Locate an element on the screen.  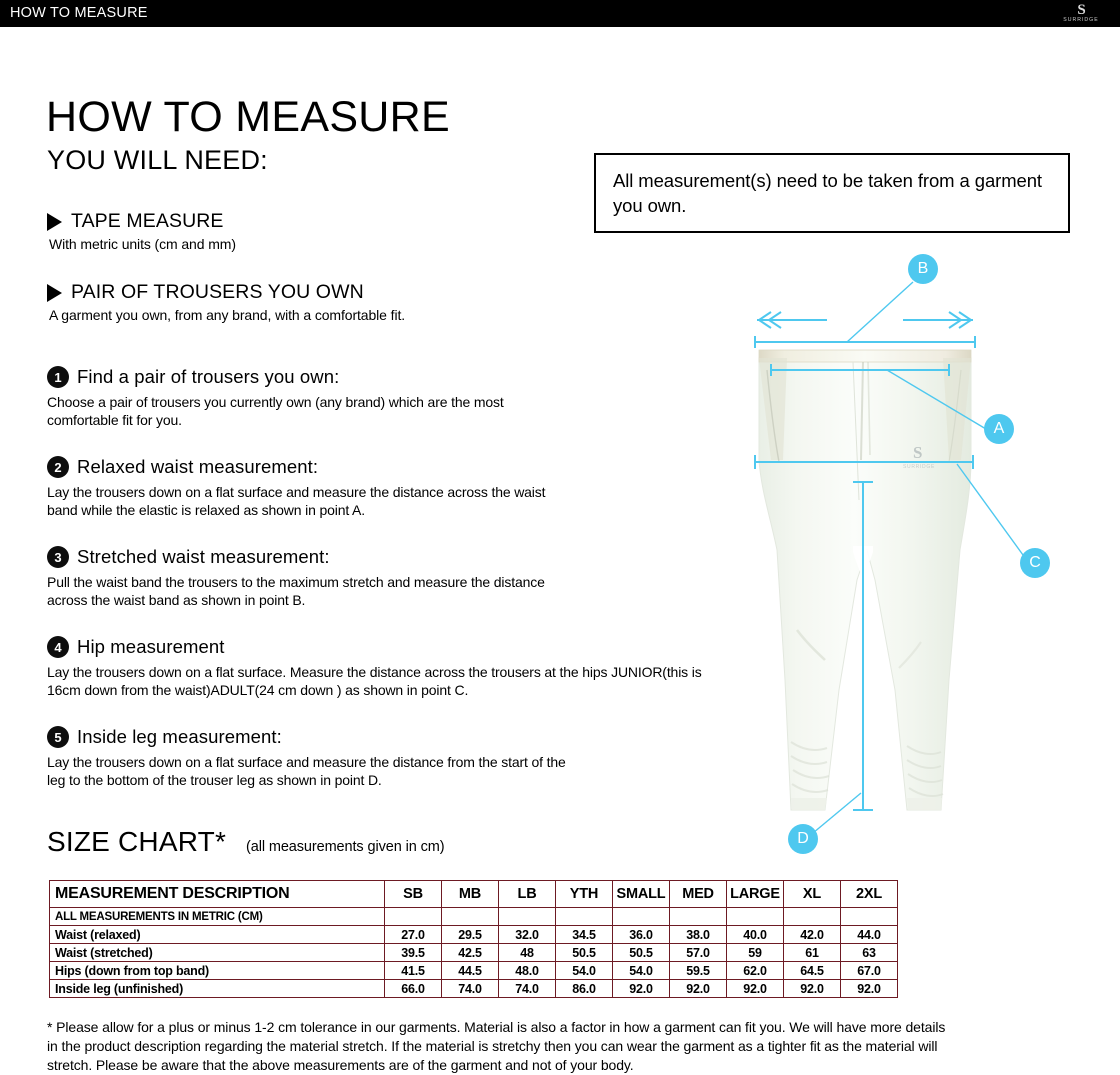
column-header-sb: SB is located at coordinates (413, 894).